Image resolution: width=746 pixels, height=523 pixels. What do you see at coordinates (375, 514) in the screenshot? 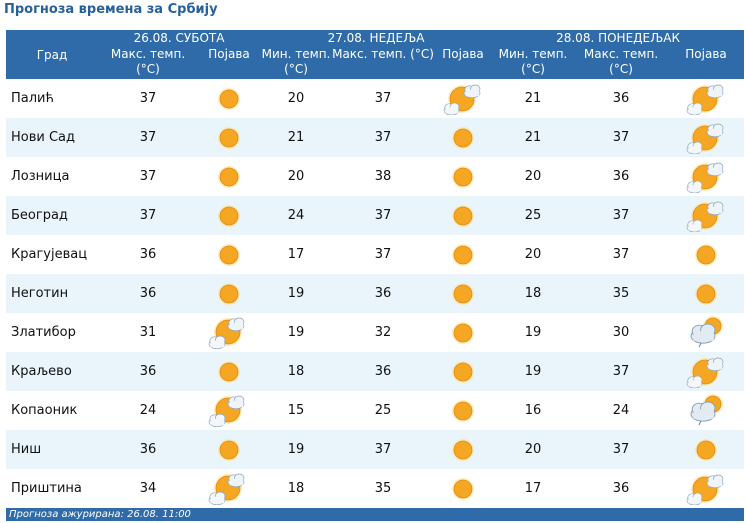
I see `update-footer: Прогноза ажурирана: 26.08. 11:00` at bounding box center [375, 514].